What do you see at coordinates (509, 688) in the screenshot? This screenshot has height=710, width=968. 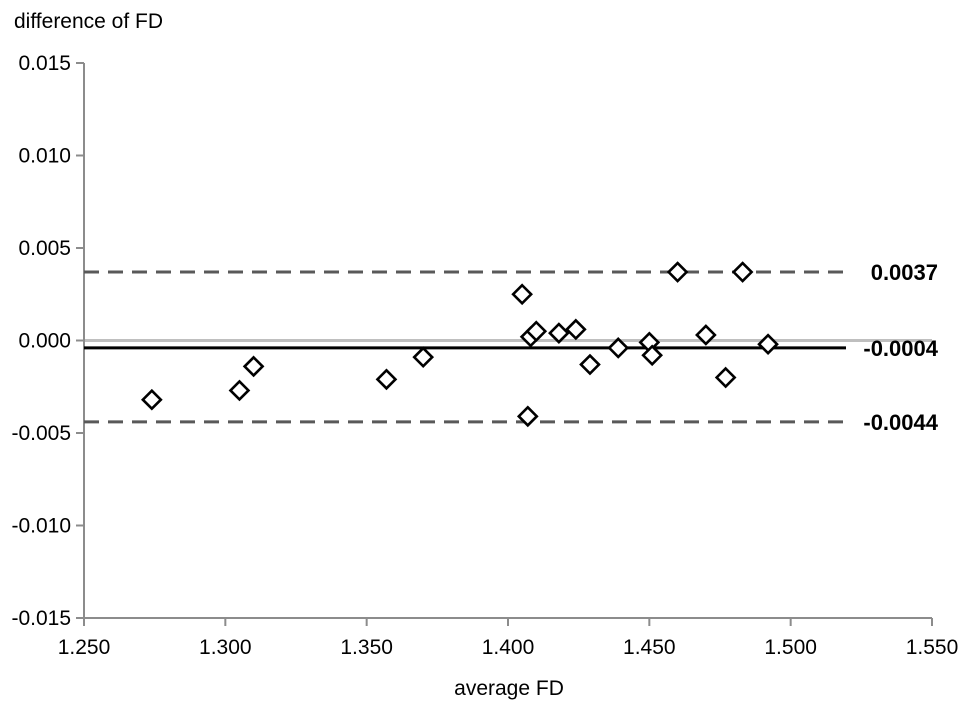 I see `x-axis-title: average FD` at bounding box center [509, 688].